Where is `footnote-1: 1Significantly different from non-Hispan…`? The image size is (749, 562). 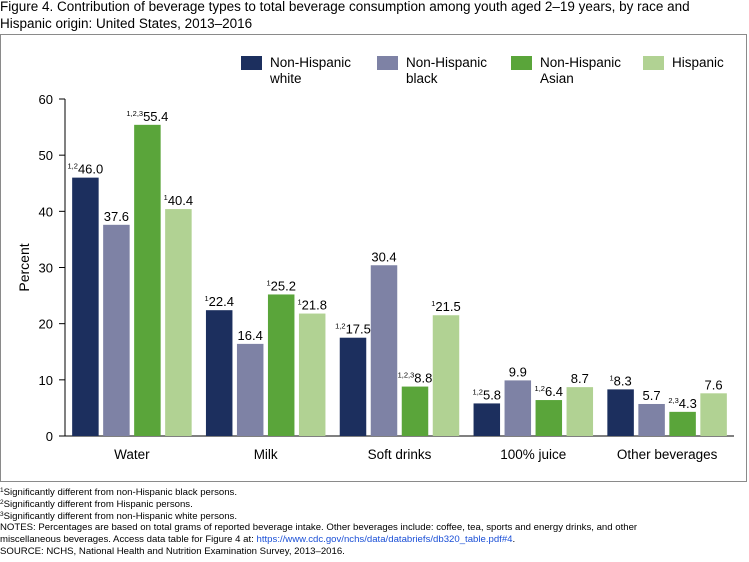 footnote-1: 1Significantly different from non-Hispan… is located at coordinates (119, 492).